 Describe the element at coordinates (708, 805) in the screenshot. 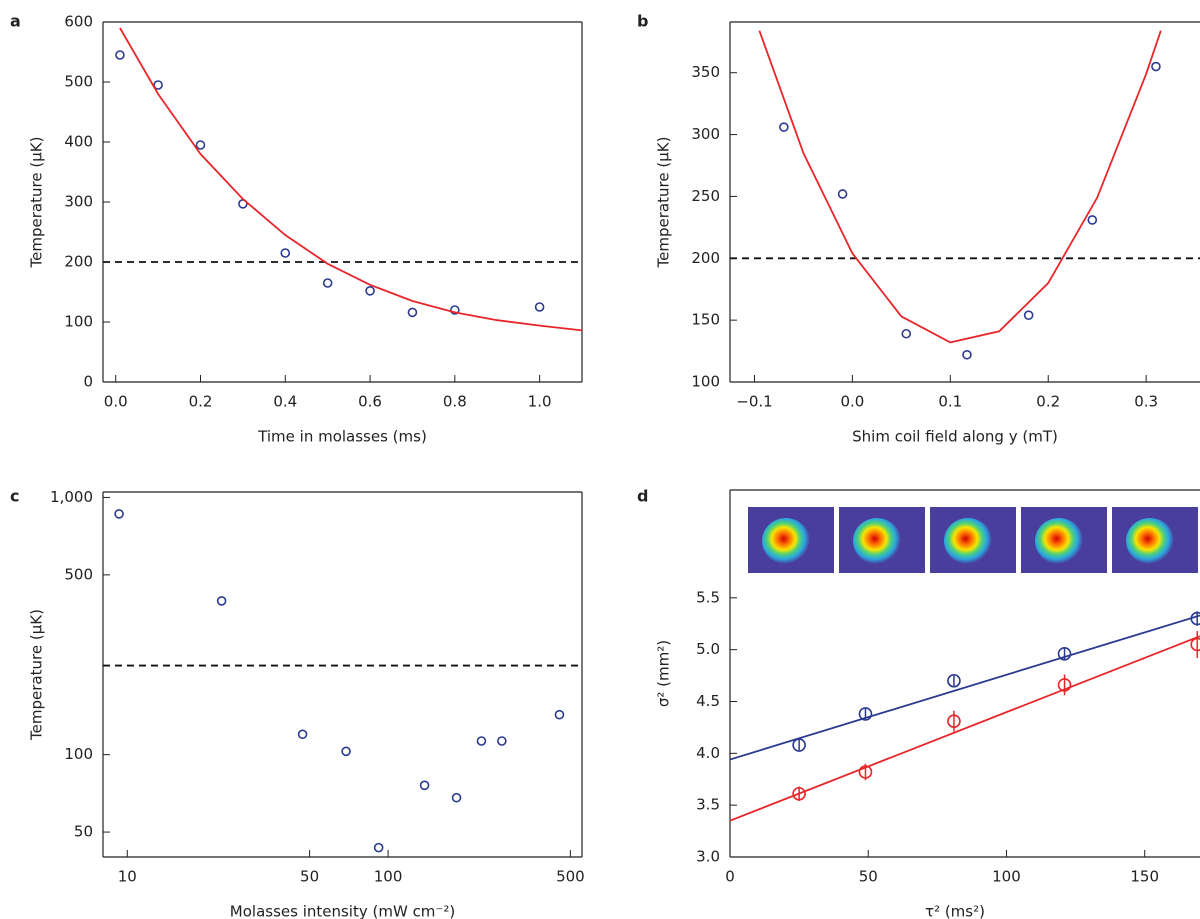

I see `y-tick-label: 3.5` at that location.